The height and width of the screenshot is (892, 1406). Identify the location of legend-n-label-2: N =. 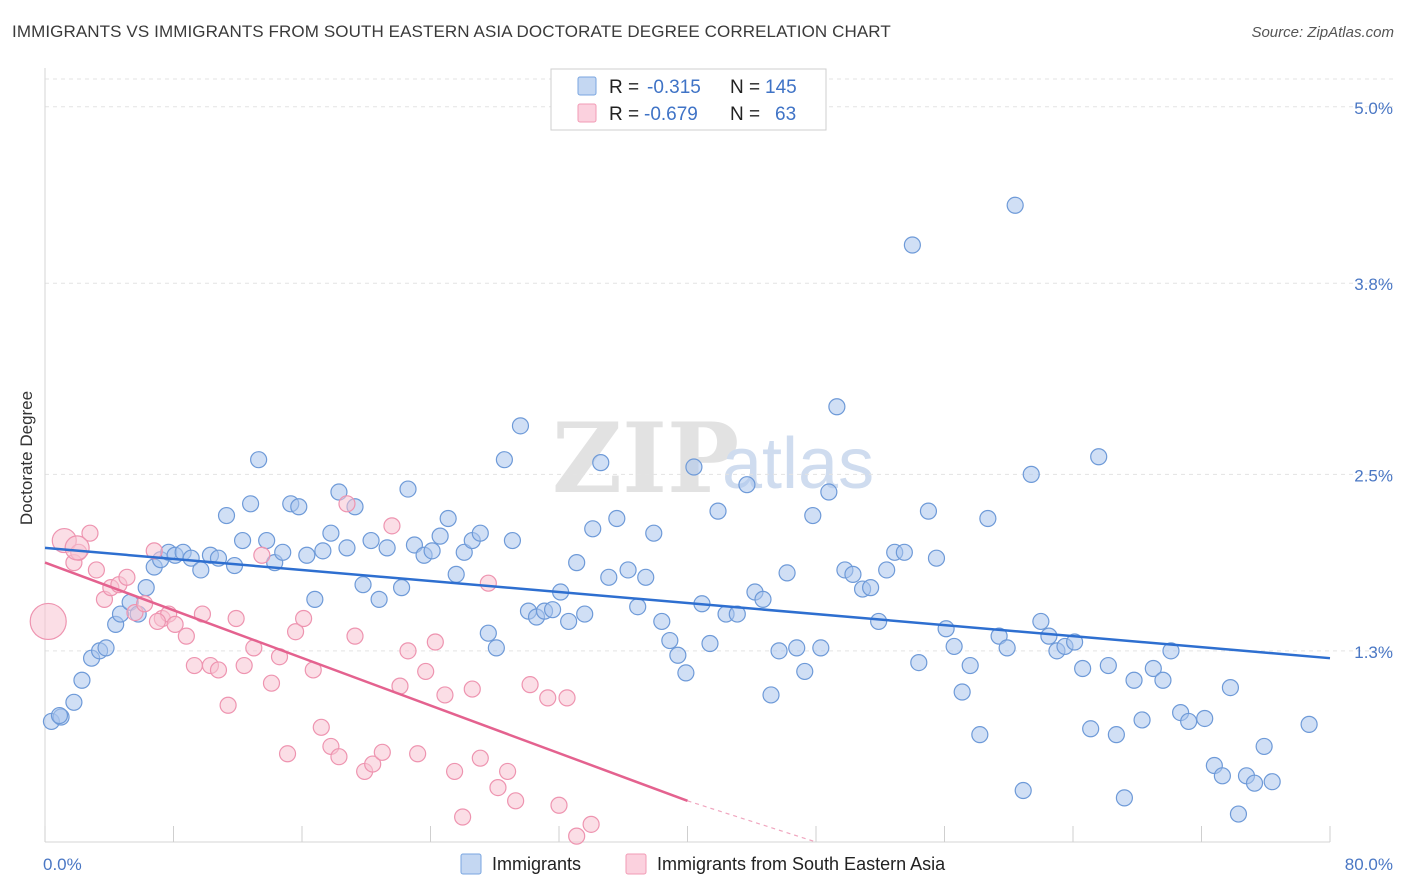
(745, 114).